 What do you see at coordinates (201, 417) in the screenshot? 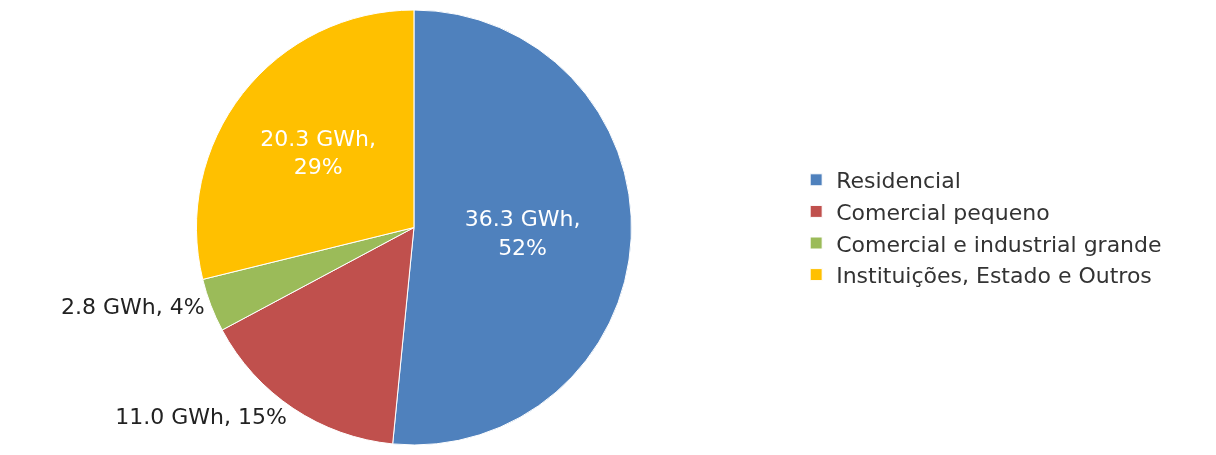
I see `data-label: 11.0 GWh, 15%` at bounding box center [201, 417].